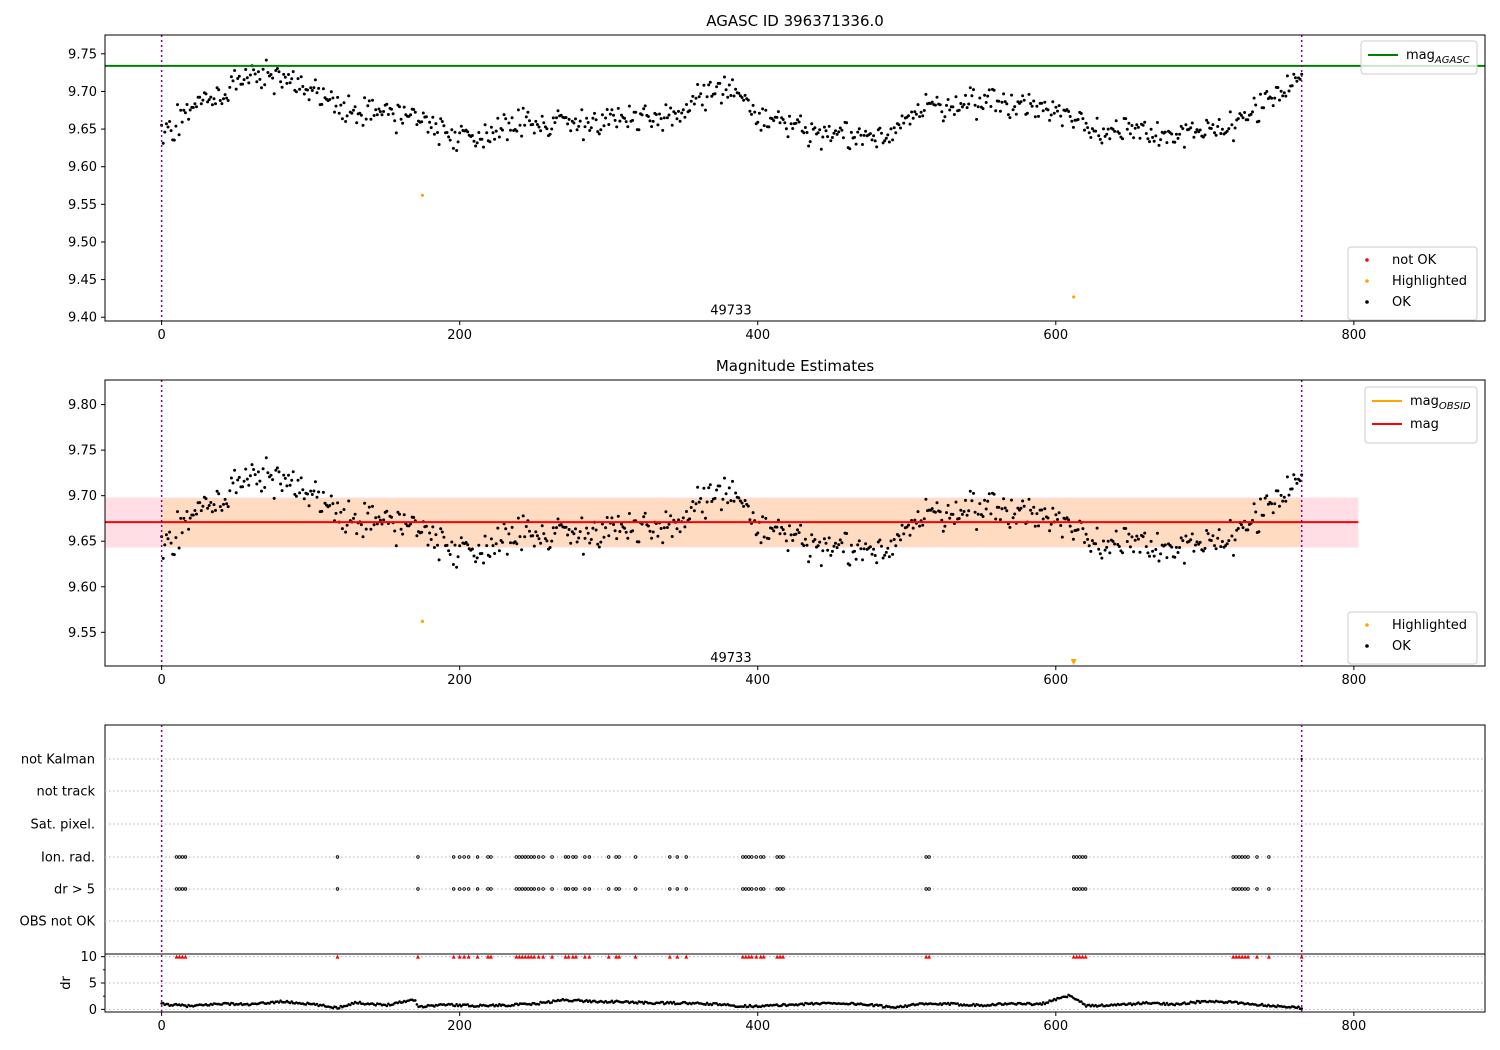 The height and width of the screenshot is (1050, 1500). Describe the element at coordinates (730, 310) in the screenshot. I see `panel1-obsid-annotation: 49733` at that location.